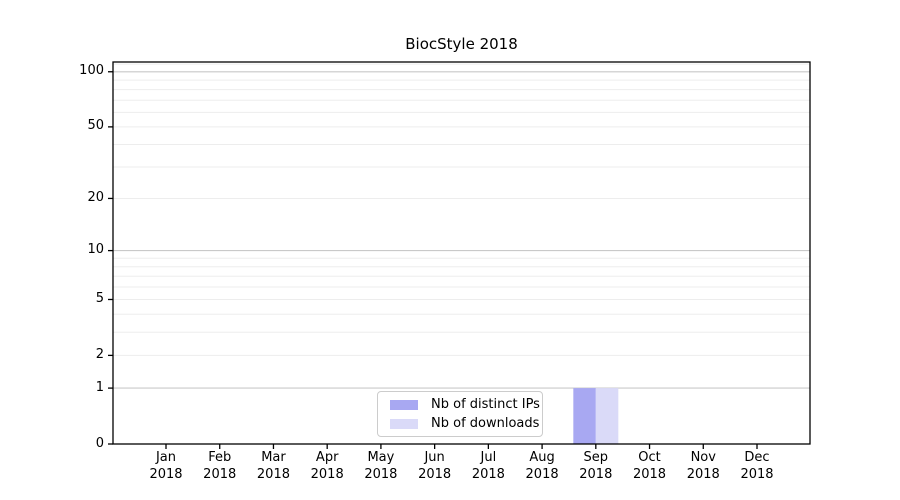 The height and width of the screenshot is (500, 900). Describe the element at coordinates (757, 466) in the screenshot. I see `x-tick-label: Dec 2018` at that location.